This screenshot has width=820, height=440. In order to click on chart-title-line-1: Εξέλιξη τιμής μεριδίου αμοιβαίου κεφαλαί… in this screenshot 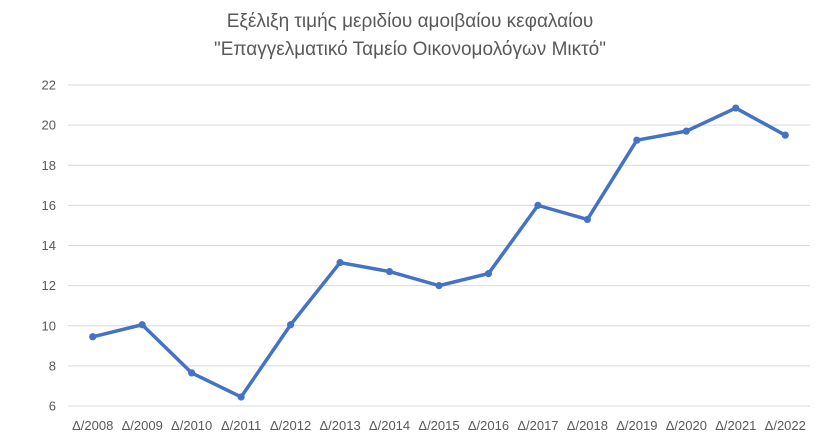, I will do `click(410, 21)`.